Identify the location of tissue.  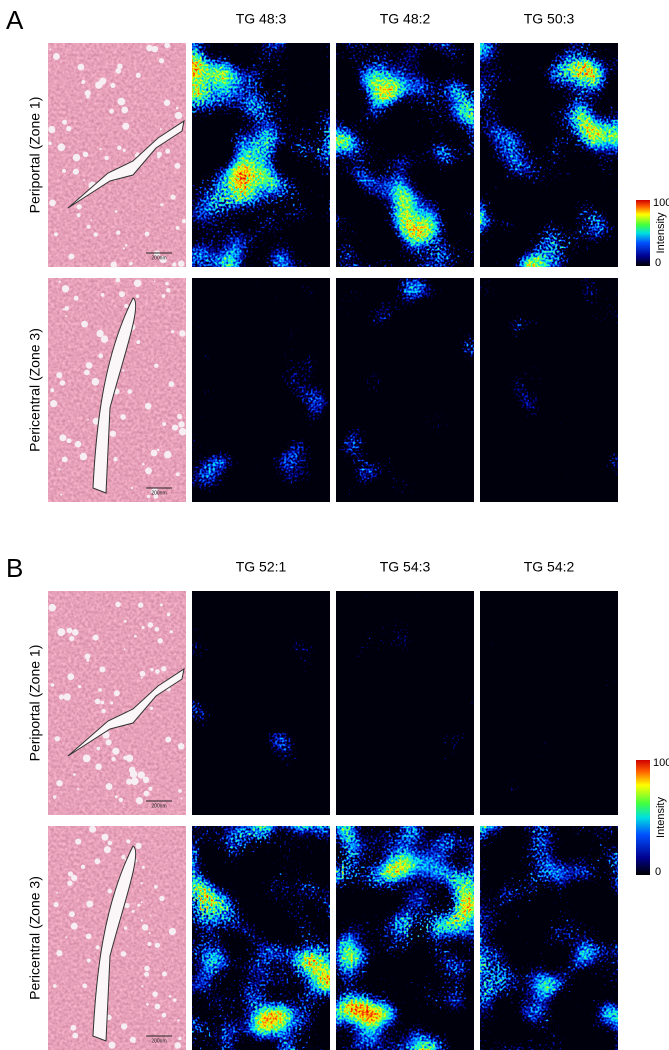
(117, 938).